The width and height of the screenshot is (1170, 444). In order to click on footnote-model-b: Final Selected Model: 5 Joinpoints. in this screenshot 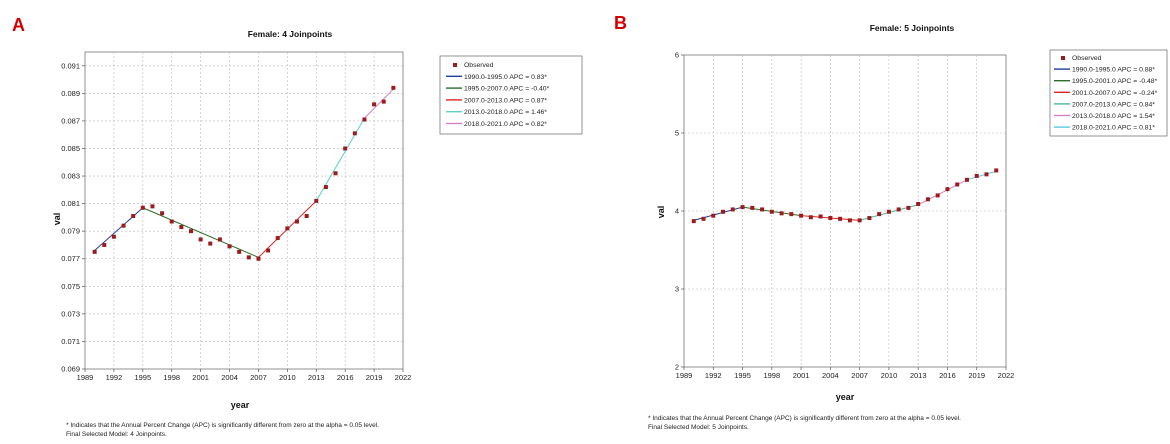, I will do `click(698, 427)`.